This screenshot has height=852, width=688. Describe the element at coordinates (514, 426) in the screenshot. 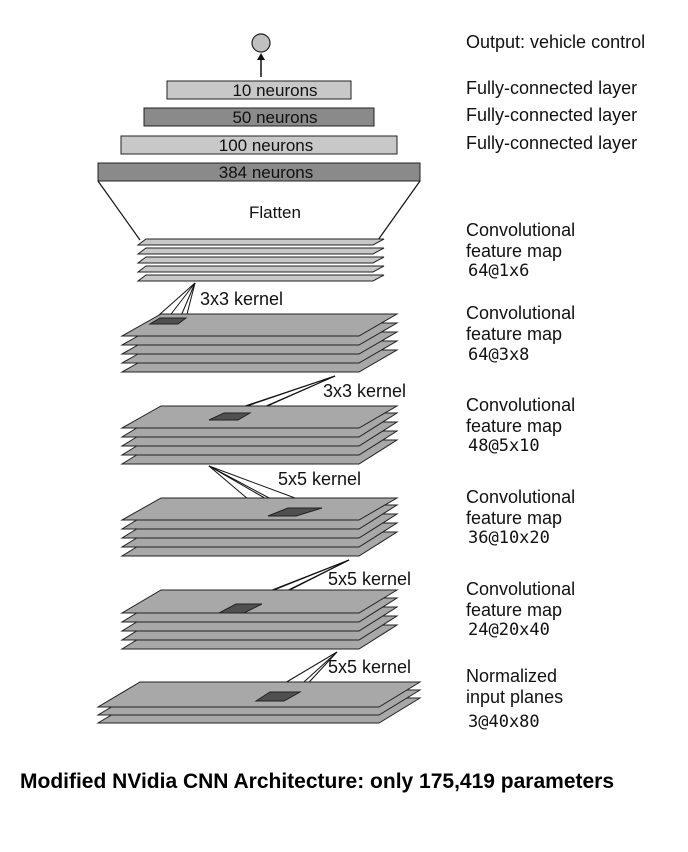

I see `fm3-title2: feature map` at that location.